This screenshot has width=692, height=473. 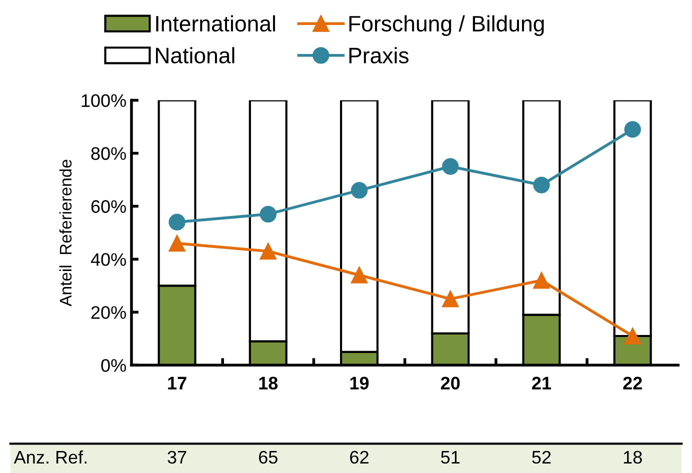 What do you see at coordinates (50, 457) in the screenshot?
I see `text: Anz. Ref.` at bounding box center [50, 457].